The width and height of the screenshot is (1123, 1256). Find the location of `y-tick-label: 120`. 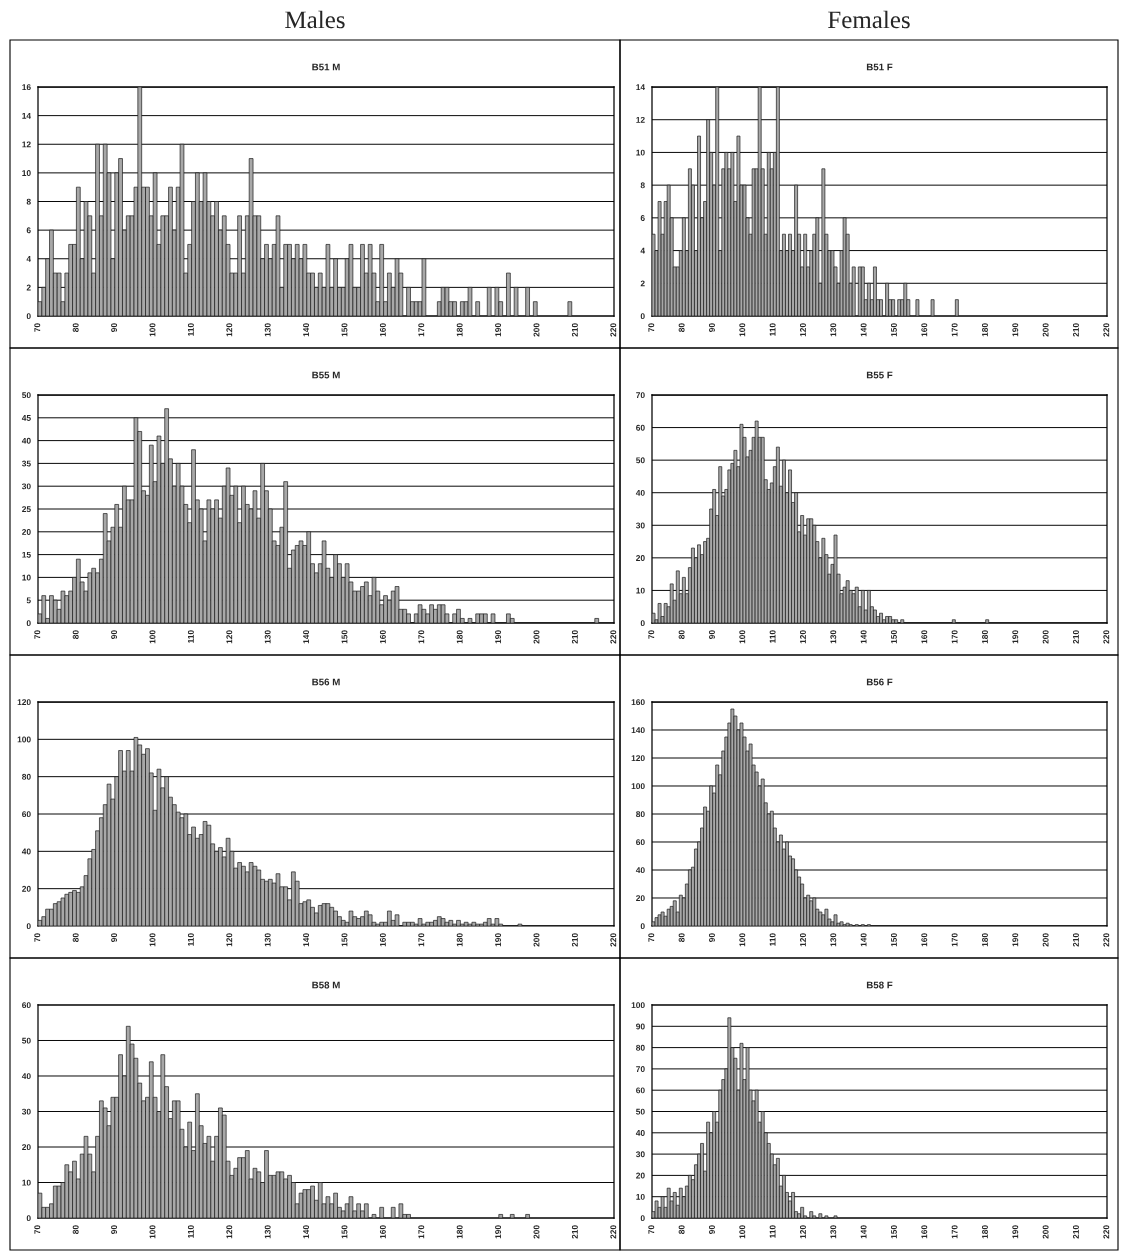

y-tick-label: 120 is located at coordinates (24, 702).